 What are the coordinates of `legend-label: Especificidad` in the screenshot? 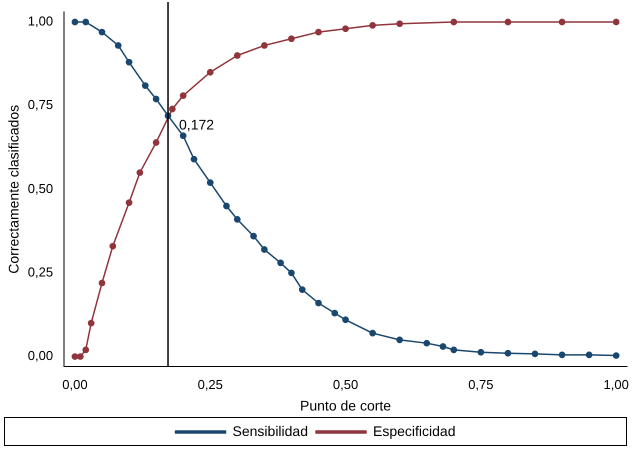 It's located at (414, 430).